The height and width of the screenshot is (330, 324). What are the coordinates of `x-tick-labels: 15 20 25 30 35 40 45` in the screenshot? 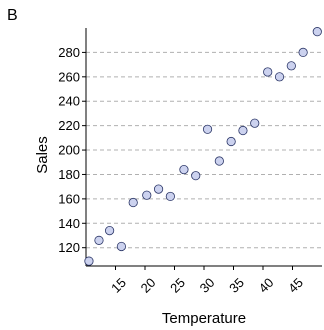 It's located at (207, 285).